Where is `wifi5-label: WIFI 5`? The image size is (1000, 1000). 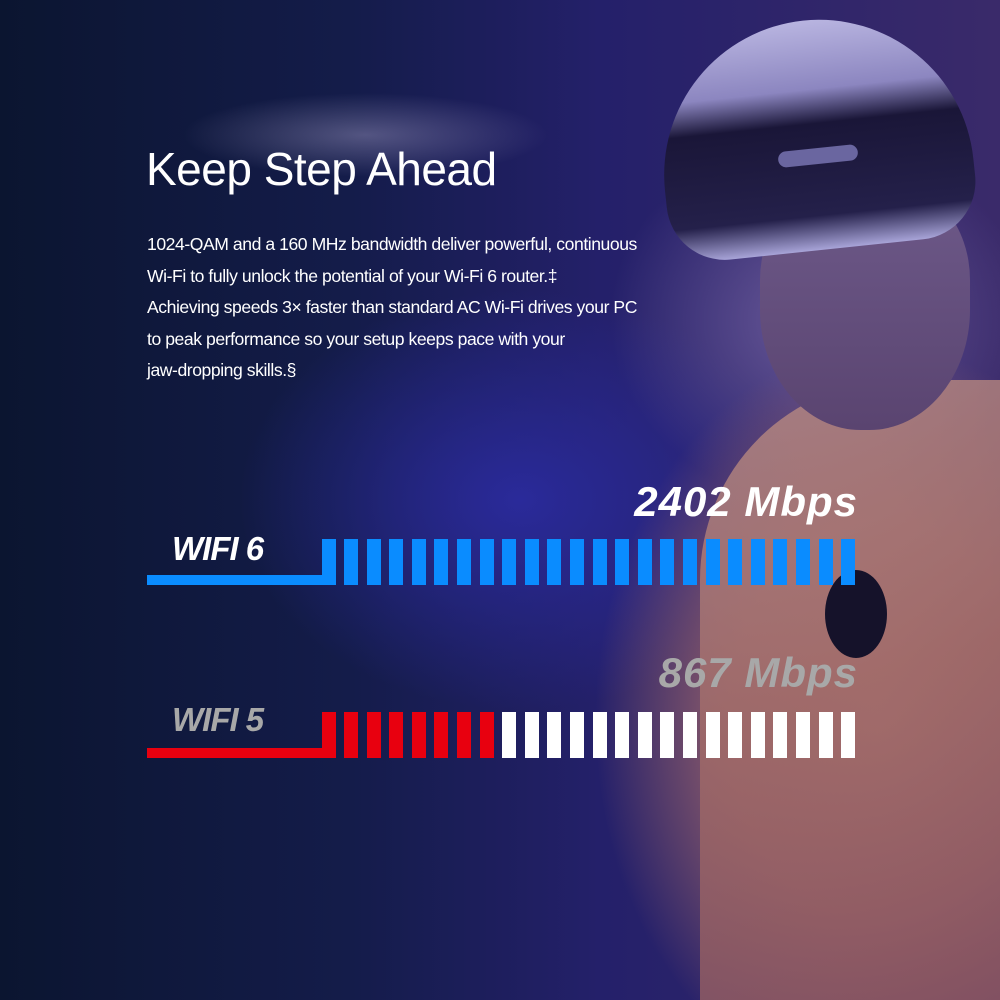 wifi5-label: WIFI 5 is located at coordinates (218, 719).